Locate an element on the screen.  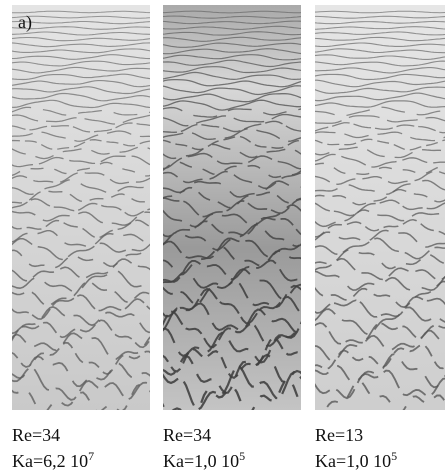
ka-base: Ka=6,2 10 is located at coordinates (50, 461).